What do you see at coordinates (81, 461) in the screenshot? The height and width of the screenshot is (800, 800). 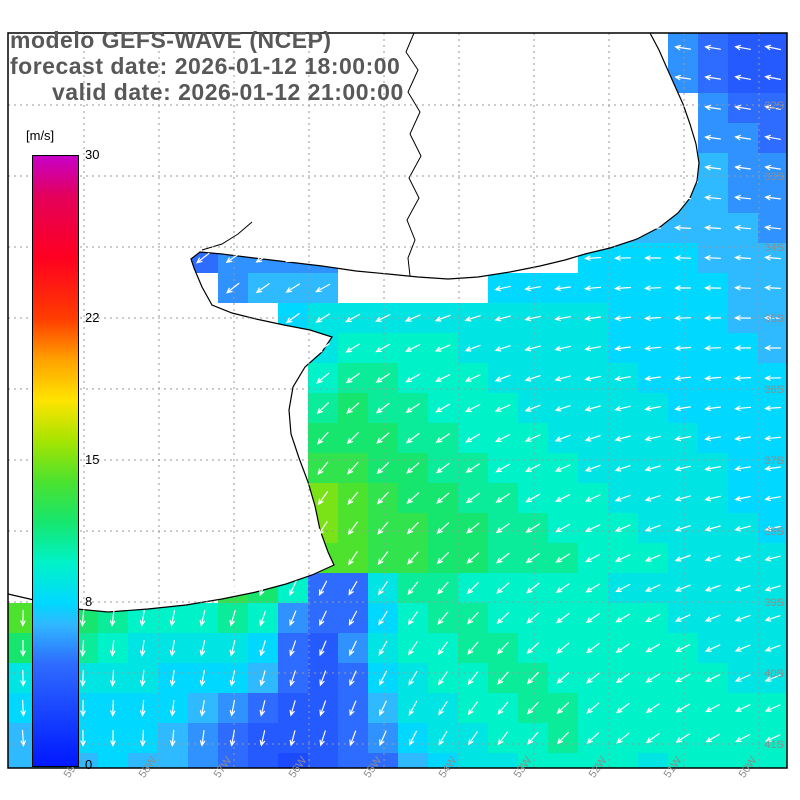 I see `colorbar: [m/s] 30 22 15 8 0` at bounding box center [81, 461].